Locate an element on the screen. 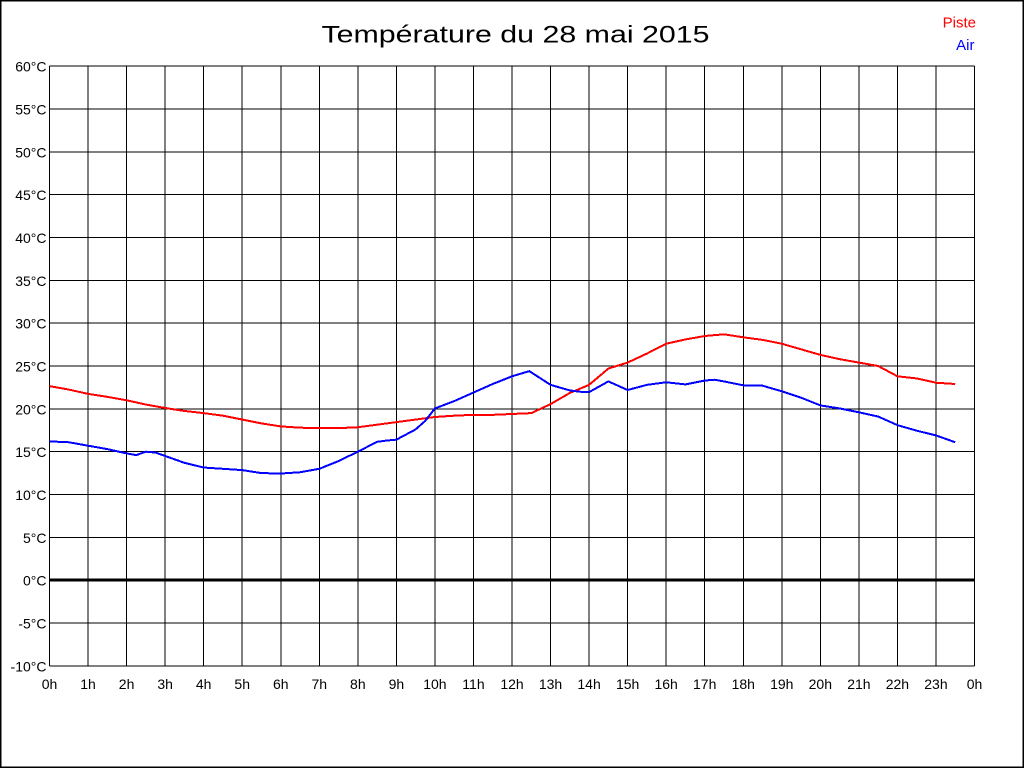 This screenshot has width=1024, height=768. svg-text: Température du 28 mai 2015 is located at coordinates (515, 34).